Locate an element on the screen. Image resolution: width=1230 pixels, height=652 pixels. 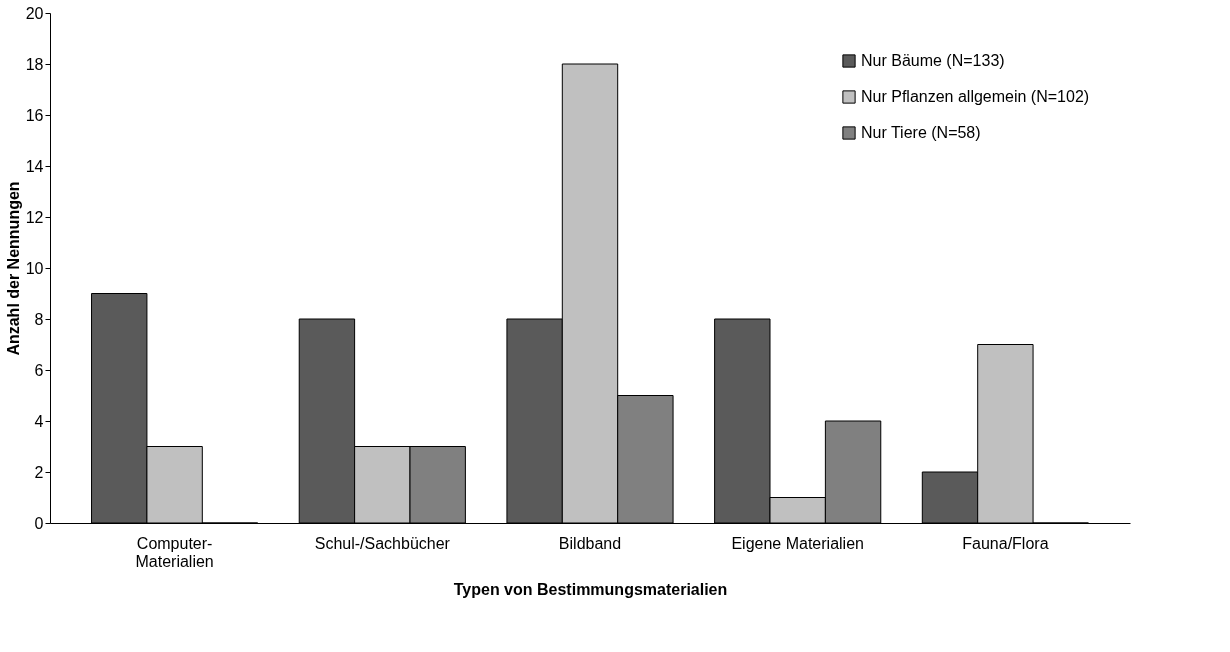
y-tick-label: 18 is located at coordinates (34, 64).